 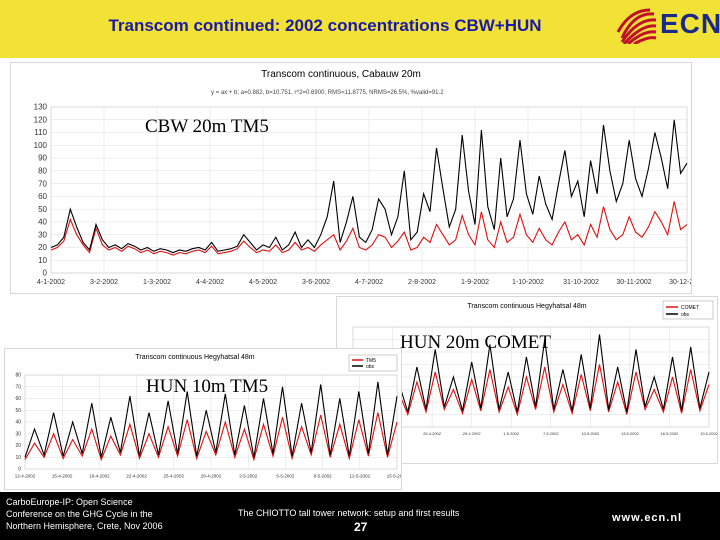 I want to click on x-tick-label: 7.5.2002, so click(x=551, y=433).